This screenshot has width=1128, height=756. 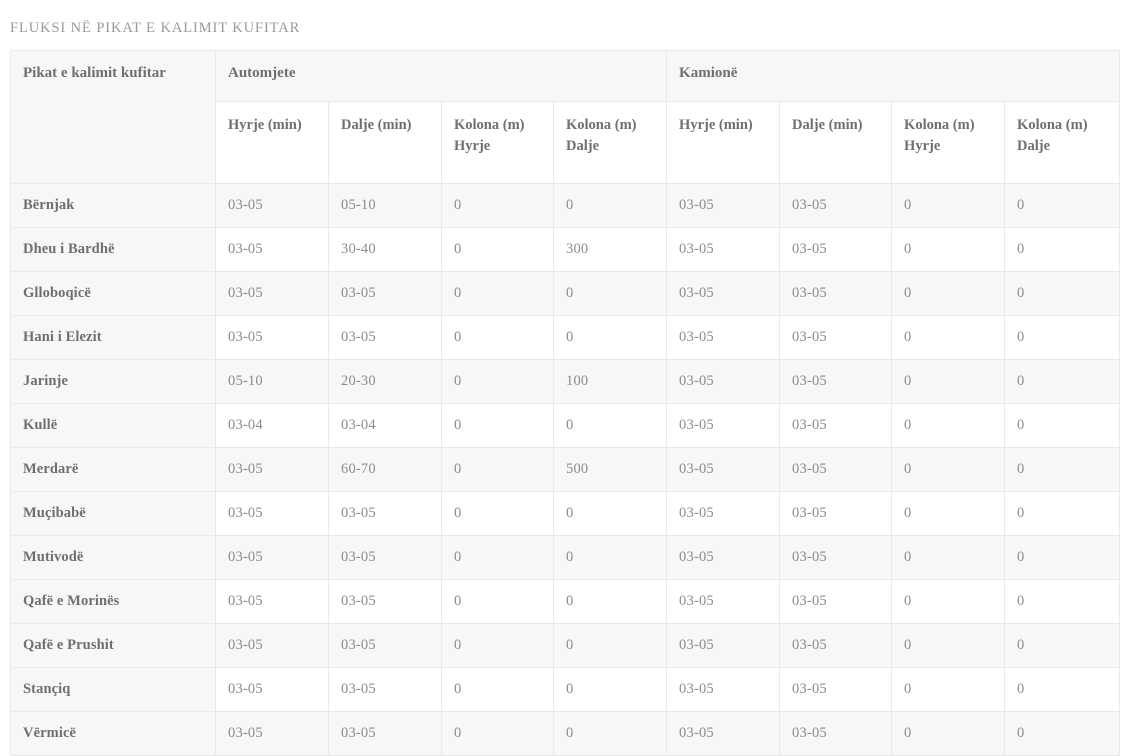 I want to click on page-title: FLUKSI NË PIKAT E KALIMIT KUFITAR, so click(x=155, y=28).